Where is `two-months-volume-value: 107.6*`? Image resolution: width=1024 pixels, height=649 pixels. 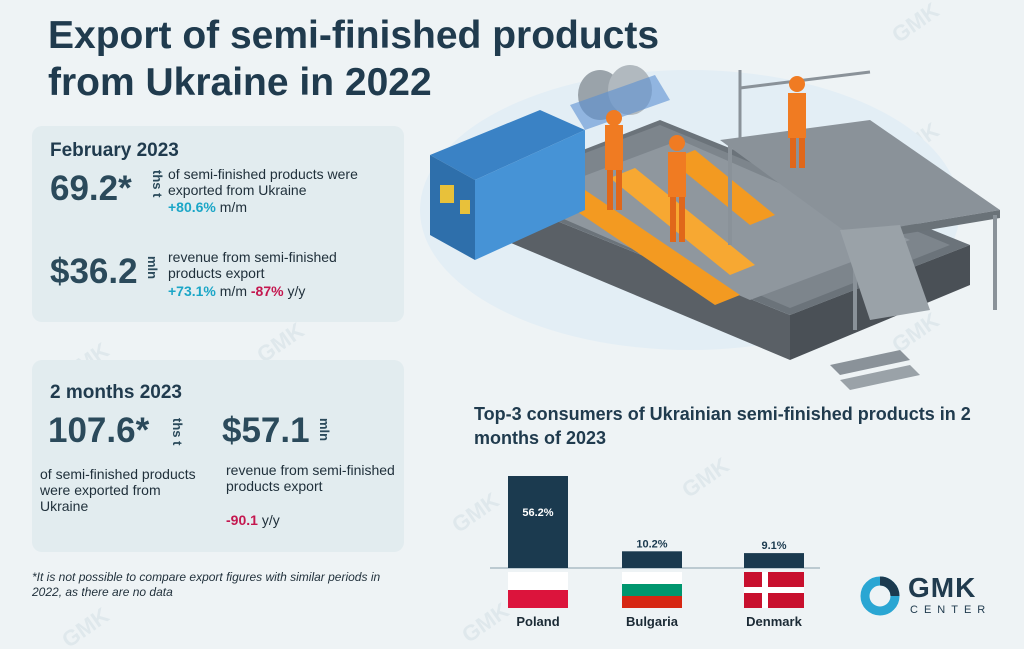 two-months-volume-value: 107.6* is located at coordinates (99, 430).